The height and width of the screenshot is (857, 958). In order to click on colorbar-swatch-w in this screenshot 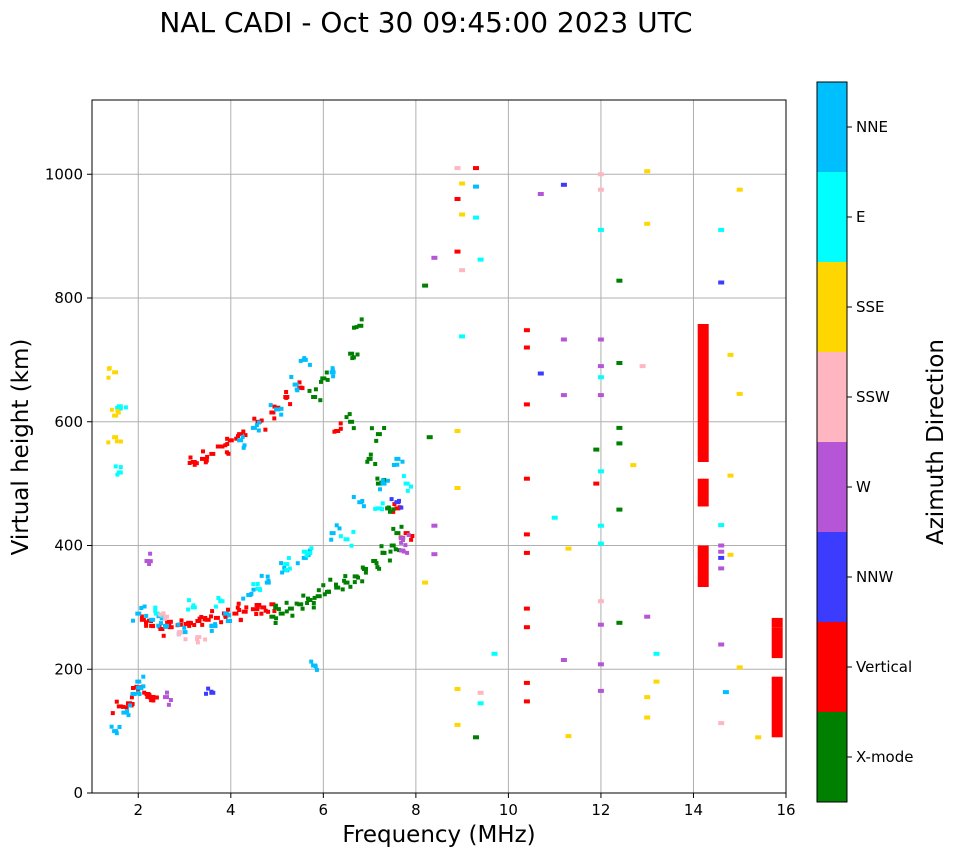, I will do `click(832, 487)`.